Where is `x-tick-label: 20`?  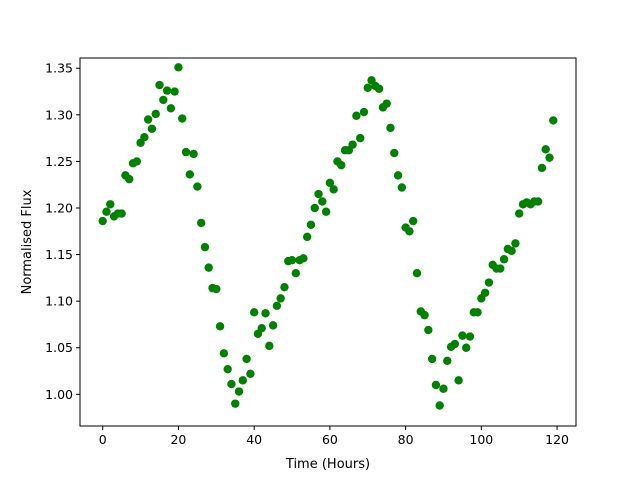 x-tick-label: 20 is located at coordinates (178, 439).